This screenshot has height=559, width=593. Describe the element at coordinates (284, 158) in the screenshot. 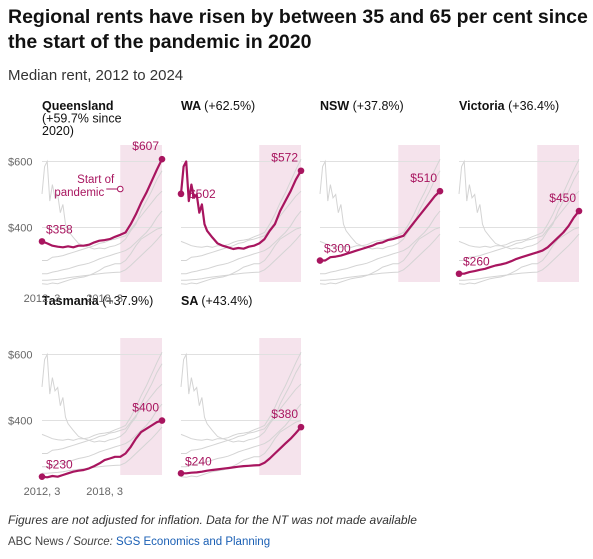

I see `end-value-label: $572` at that location.